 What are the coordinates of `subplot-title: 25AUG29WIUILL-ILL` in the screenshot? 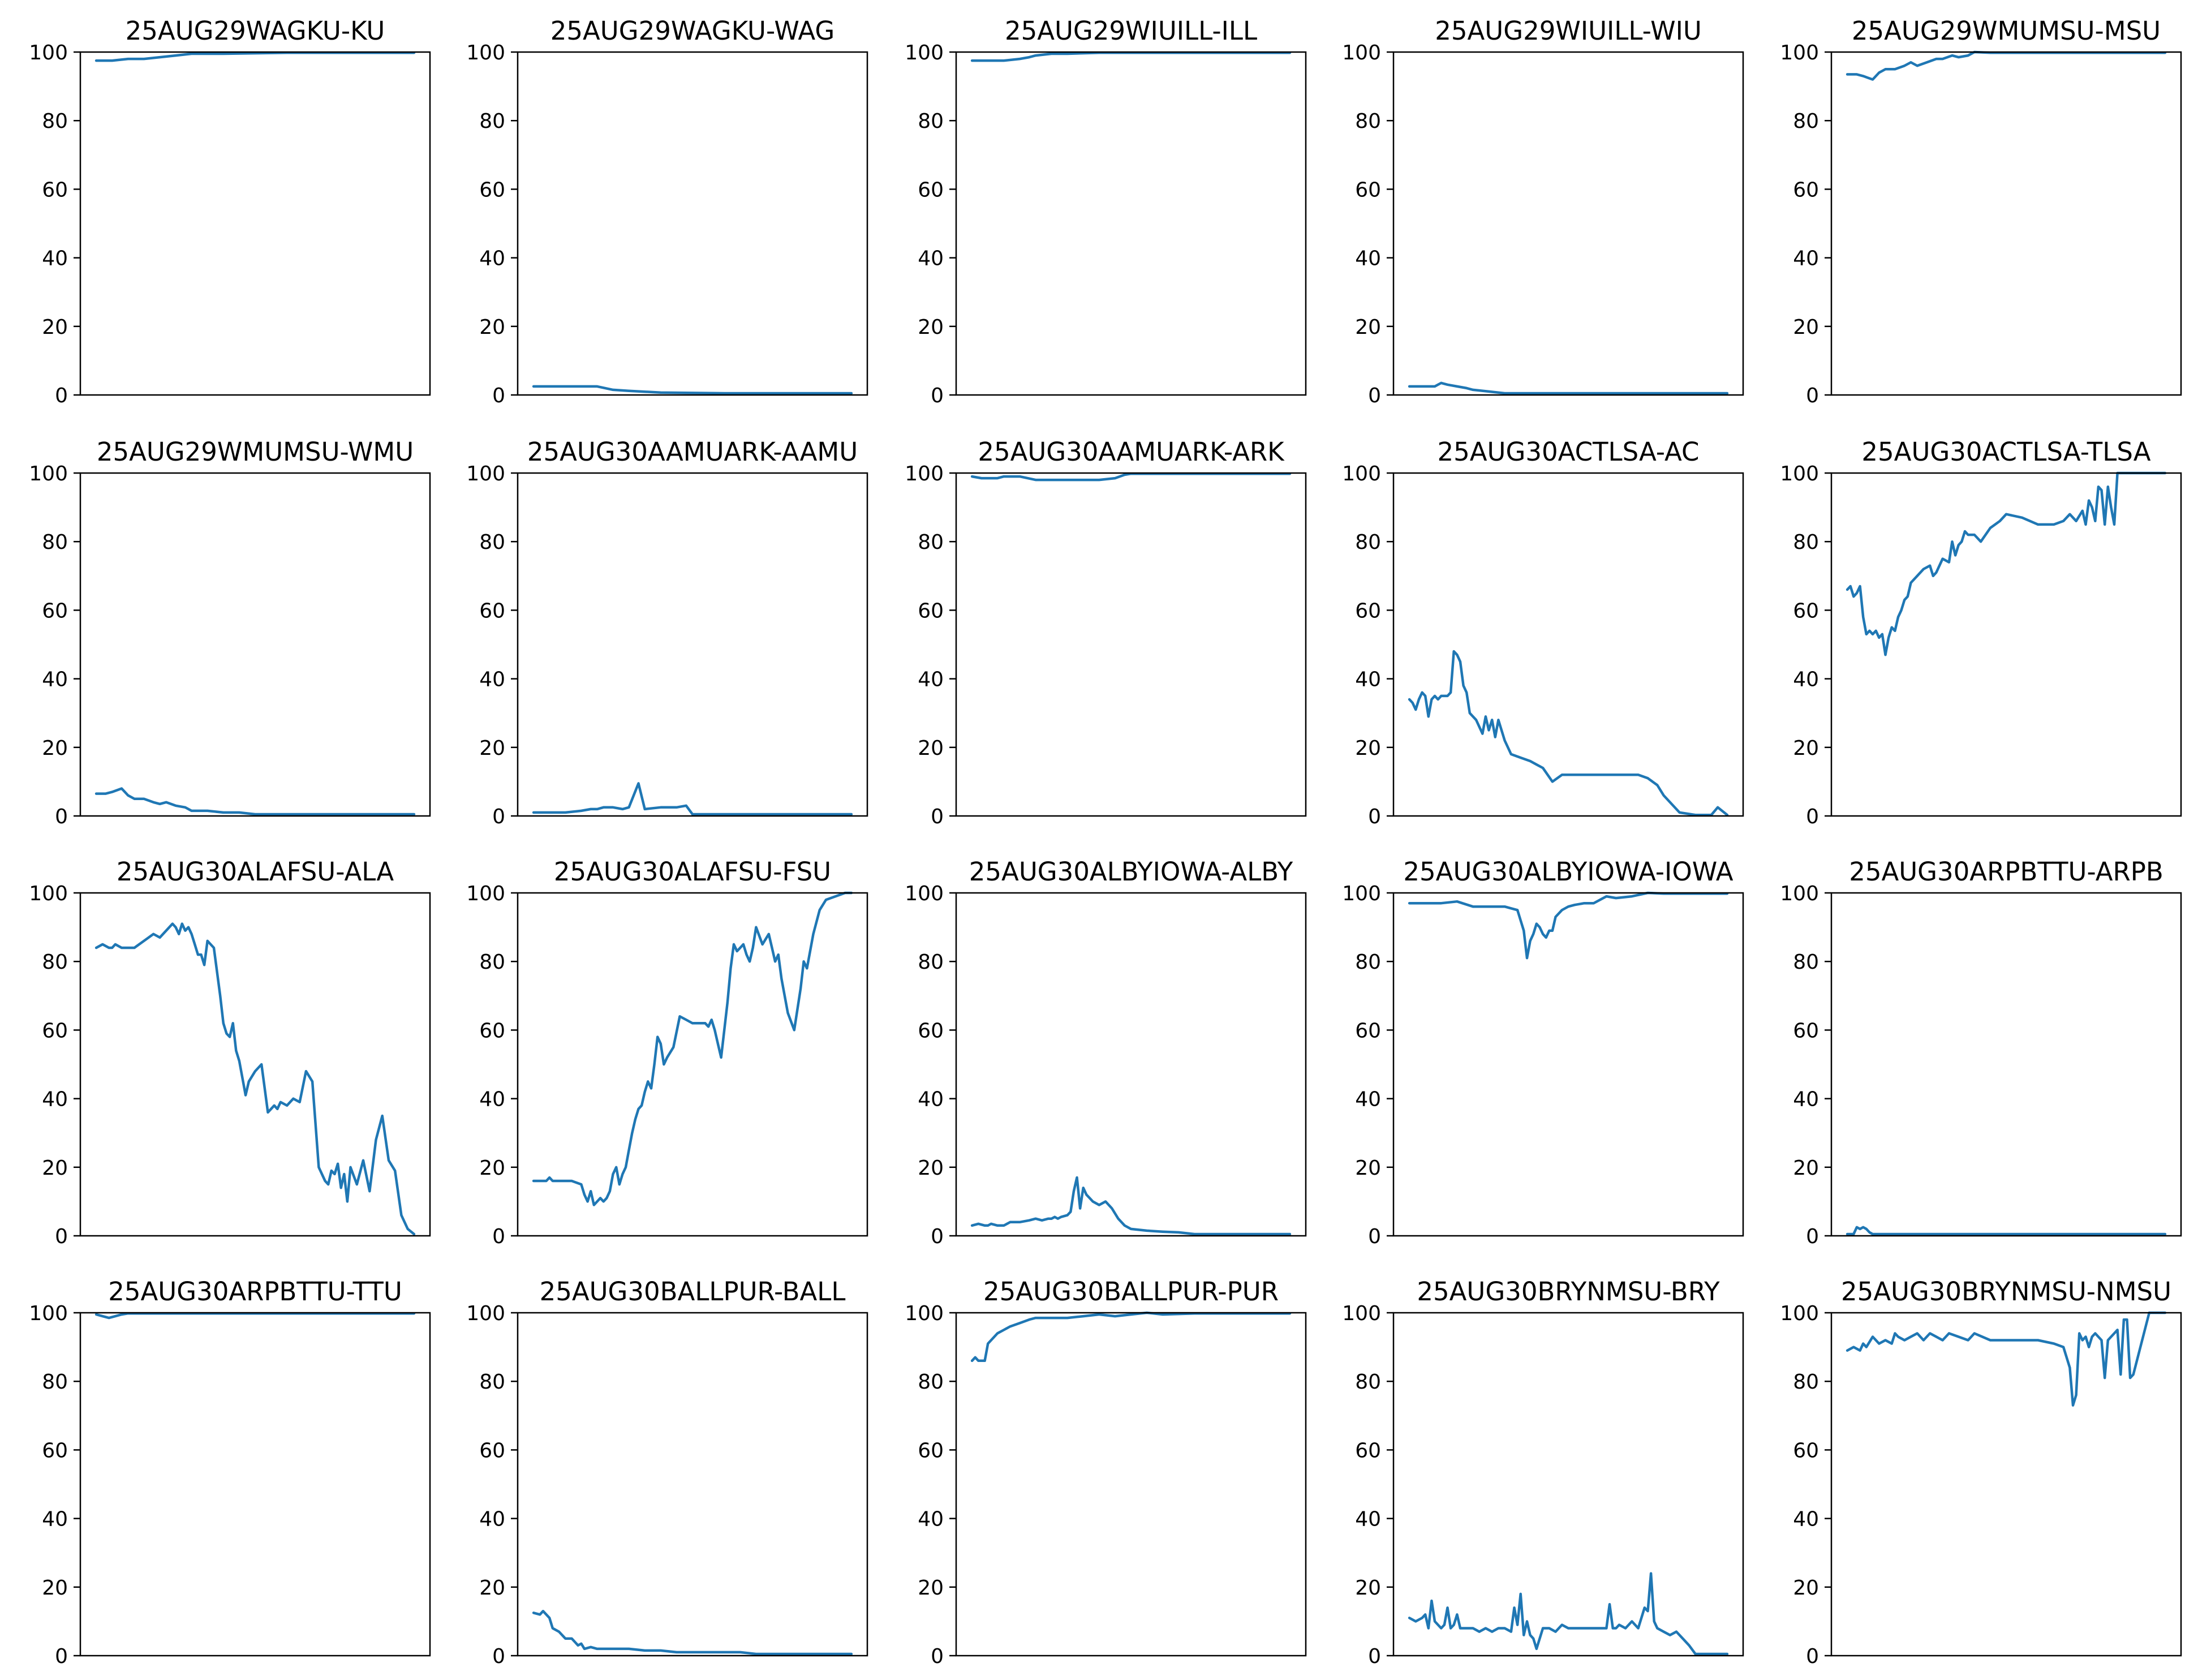 It's located at (1131, 31).